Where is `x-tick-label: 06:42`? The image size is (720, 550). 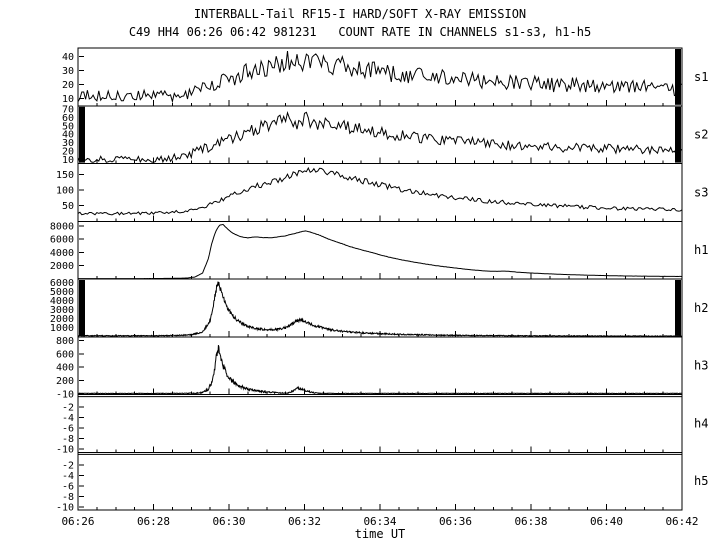 x-tick-label: 06:42 is located at coordinates (681, 521).